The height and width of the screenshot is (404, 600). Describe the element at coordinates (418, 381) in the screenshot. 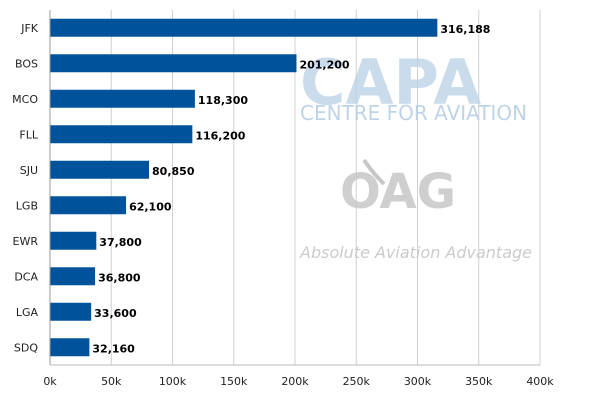

I see `x-tick-label: 300k` at that location.